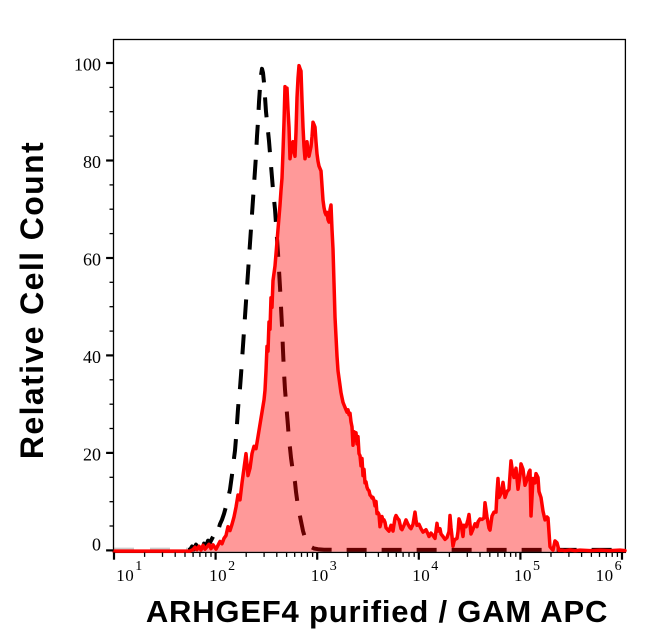  Describe the element at coordinates (32, 300) in the screenshot. I see `svg-text: Relative Cell Count` at that location.